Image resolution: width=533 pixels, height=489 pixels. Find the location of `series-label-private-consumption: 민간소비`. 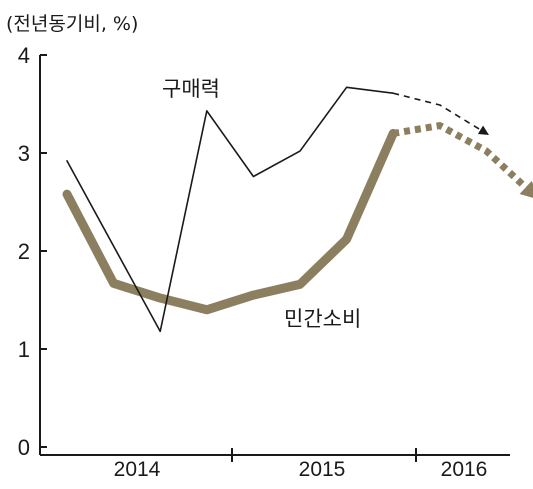

series-label-private-consumption: 민간소비 is located at coordinates (322, 319).